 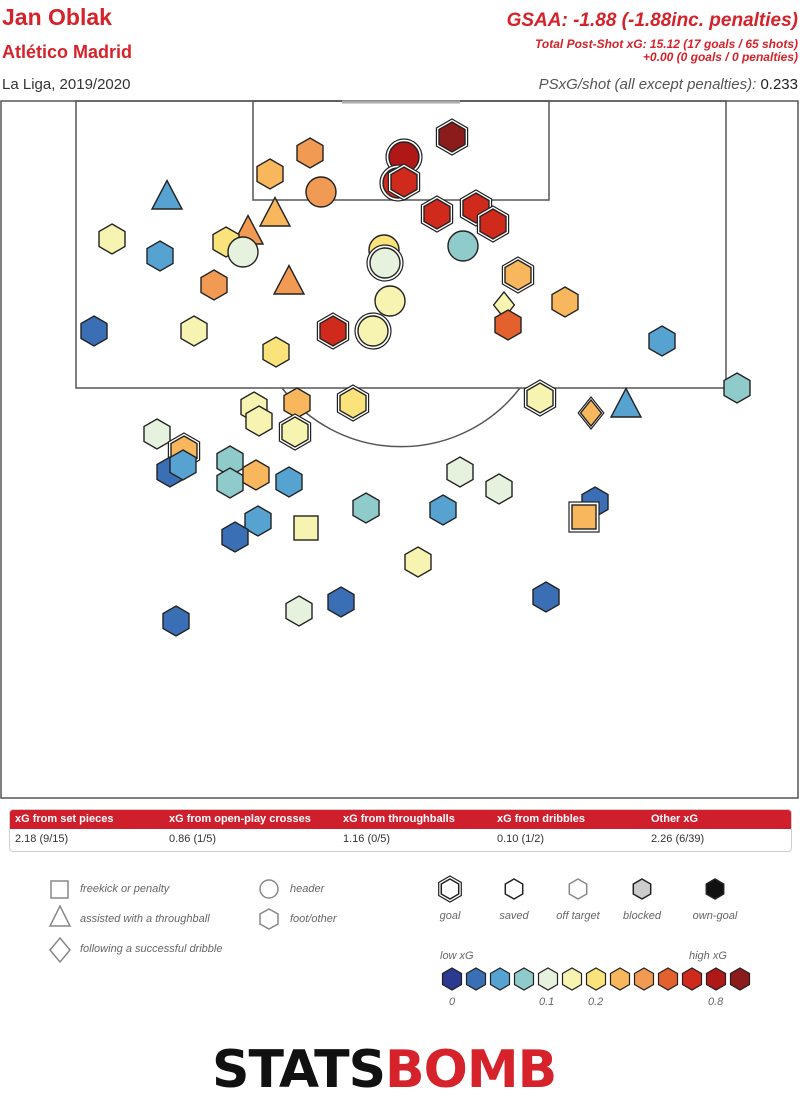 I want to click on penalty-arc, so click(x=401, y=417).